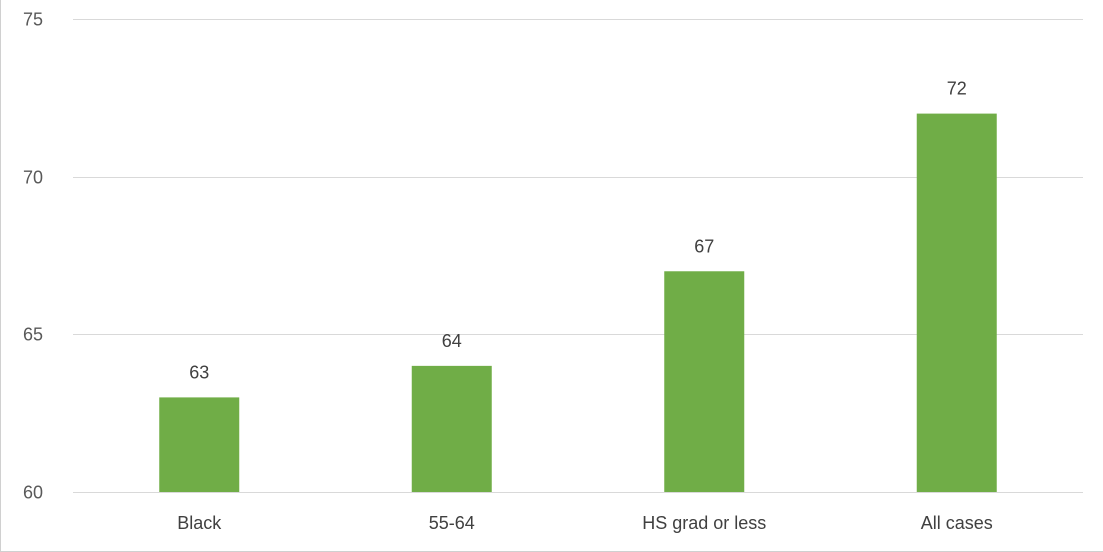  Describe the element at coordinates (199, 372) in the screenshot. I see `bar-value-label: 63` at that location.